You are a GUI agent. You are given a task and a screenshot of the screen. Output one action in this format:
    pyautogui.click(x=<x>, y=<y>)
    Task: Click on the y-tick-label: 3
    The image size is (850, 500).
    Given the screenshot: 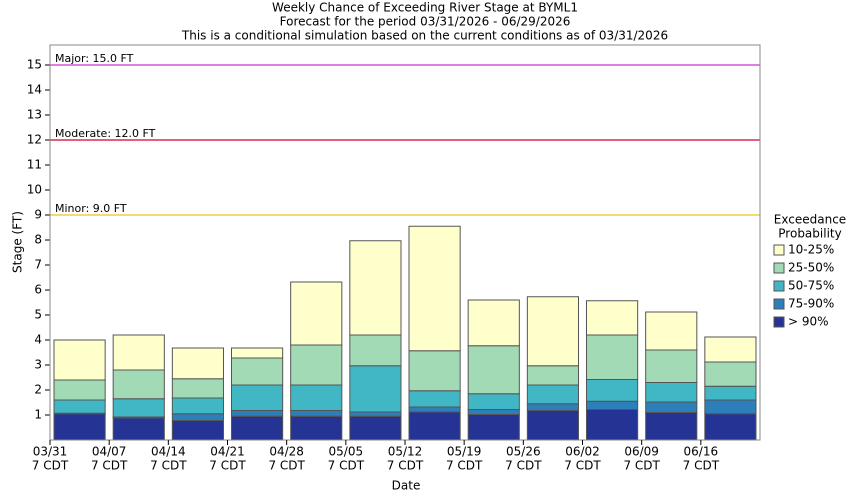 What is the action you would take?
    pyautogui.click(x=38, y=365)
    